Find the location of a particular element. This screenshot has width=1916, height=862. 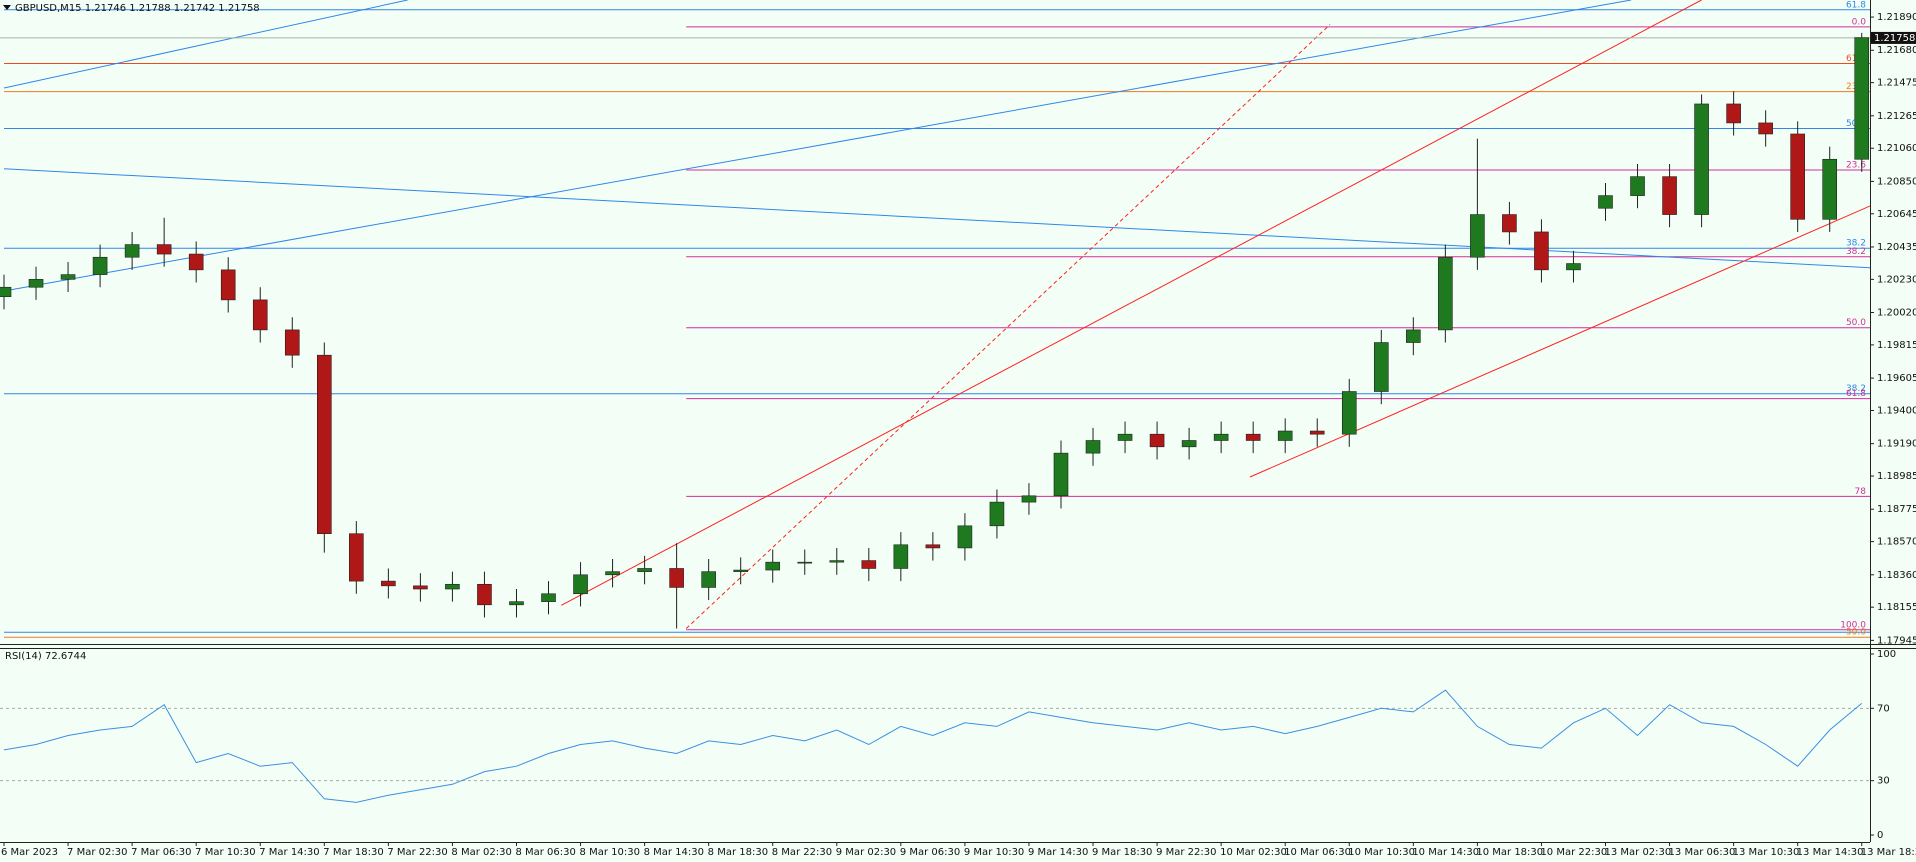

y-tick-label: 1.20850 is located at coordinates (1896, 181).